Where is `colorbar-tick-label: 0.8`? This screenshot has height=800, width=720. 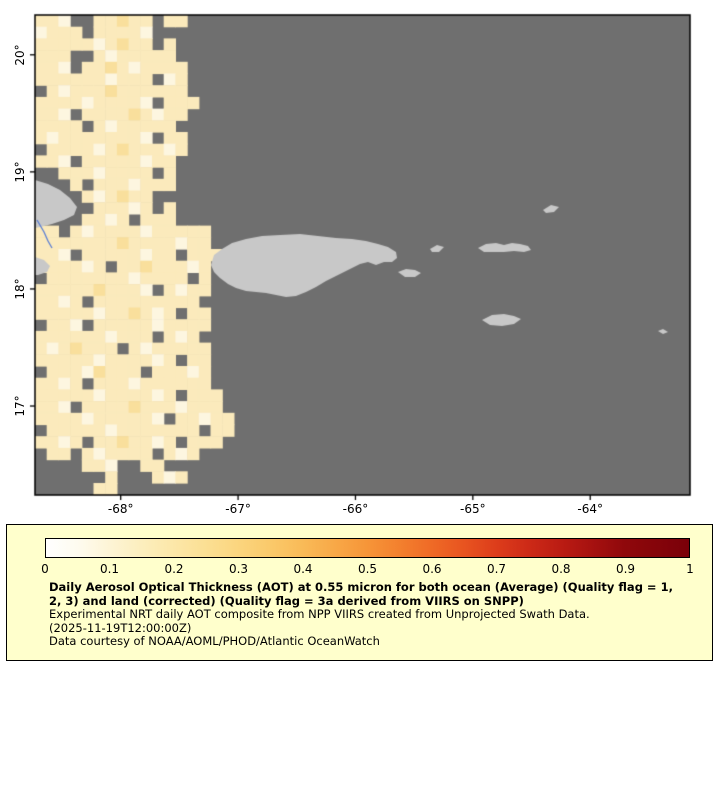 colorbar-tick-label: 0.8 is located at coordinates (561, 569).